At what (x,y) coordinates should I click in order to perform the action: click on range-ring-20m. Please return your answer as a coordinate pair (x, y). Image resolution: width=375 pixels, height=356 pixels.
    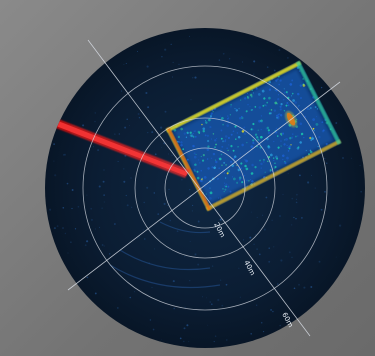
    Looking at the image, I should click on (205, 188).